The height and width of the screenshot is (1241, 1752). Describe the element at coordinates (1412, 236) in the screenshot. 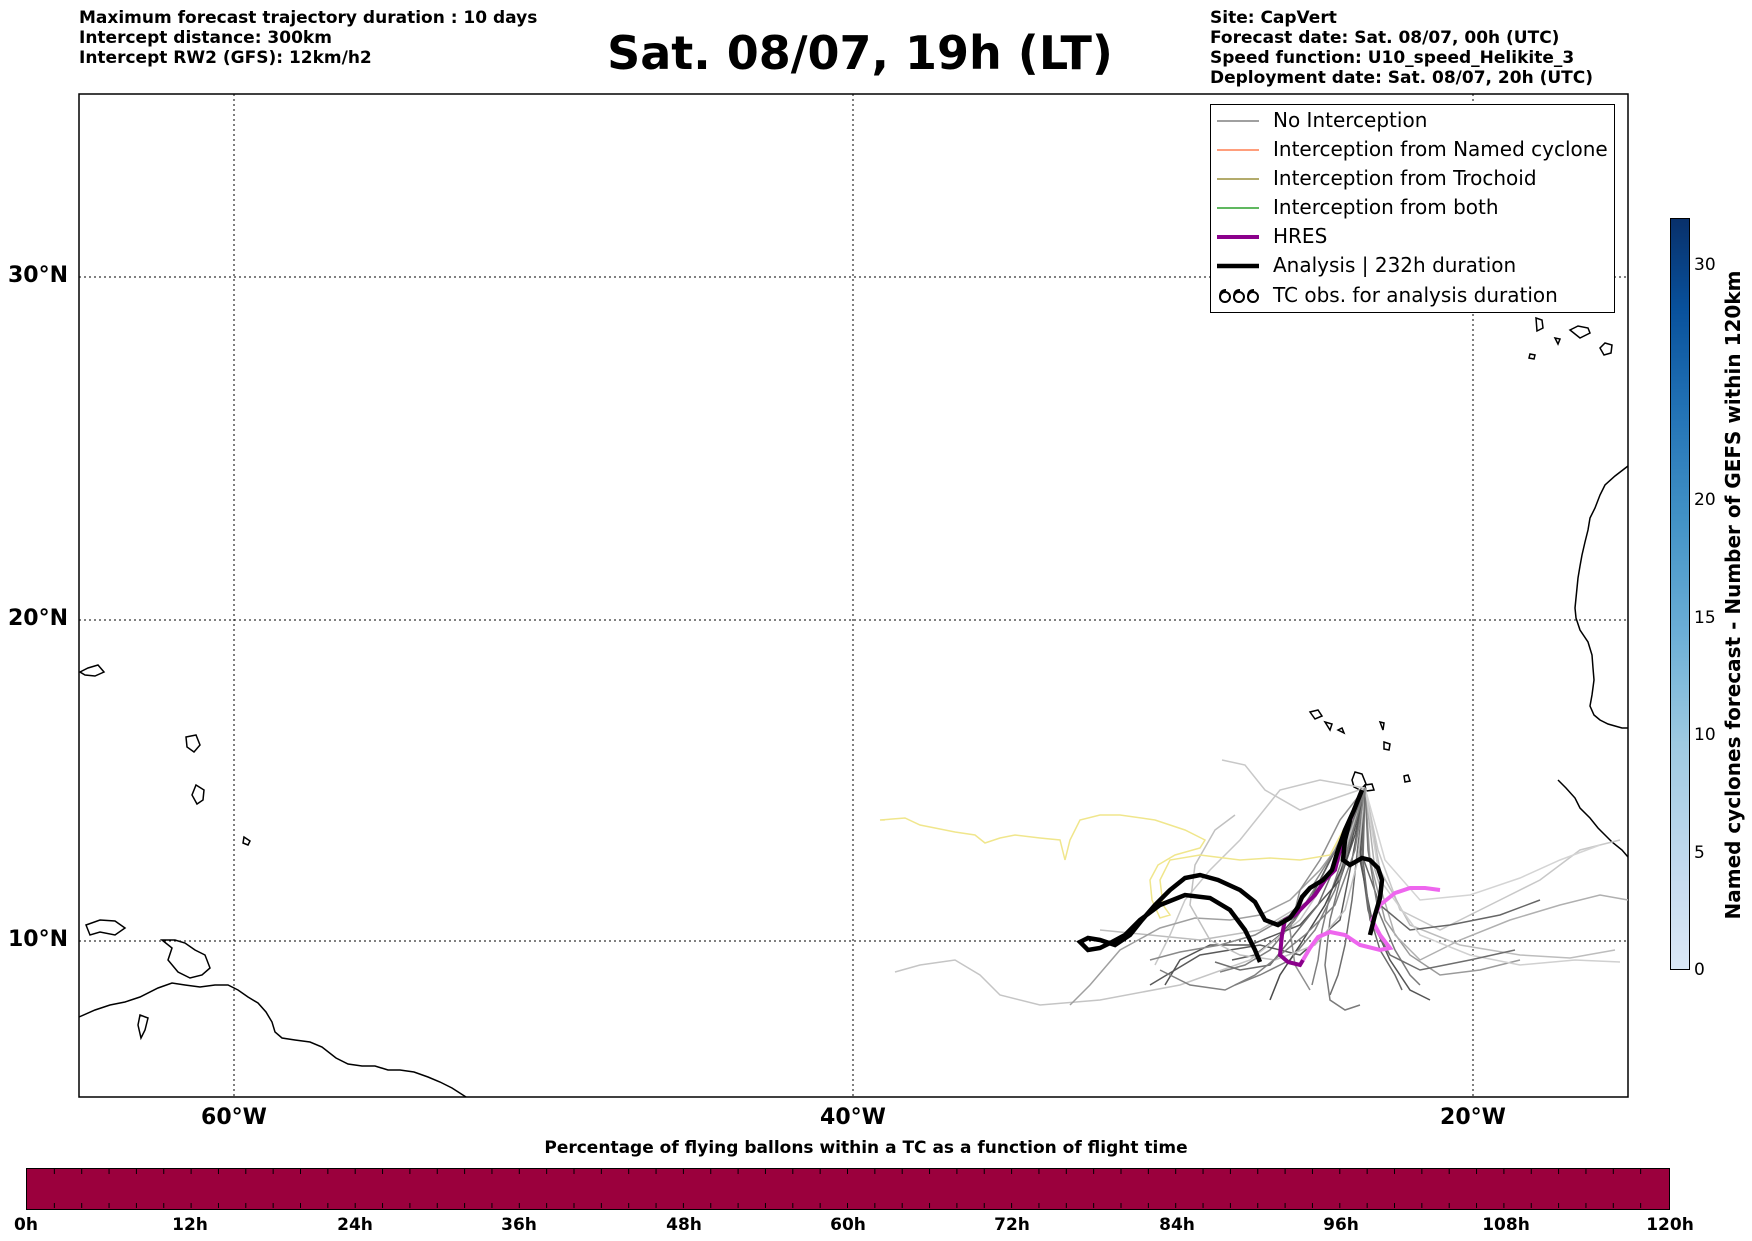

I see `legend-item-hres: HRES` at that location.